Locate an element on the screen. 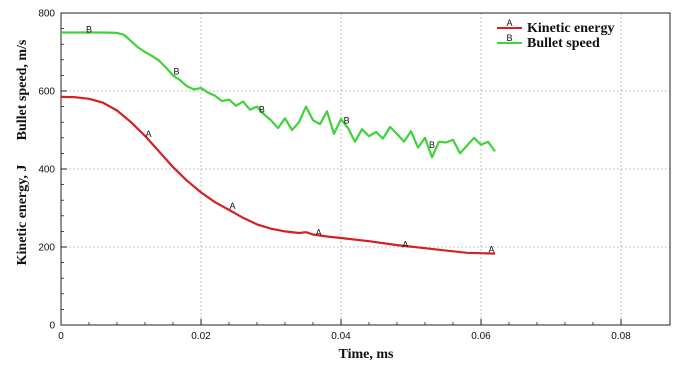  x-tick-label: 0.08 is located at coordinates (621, 336).